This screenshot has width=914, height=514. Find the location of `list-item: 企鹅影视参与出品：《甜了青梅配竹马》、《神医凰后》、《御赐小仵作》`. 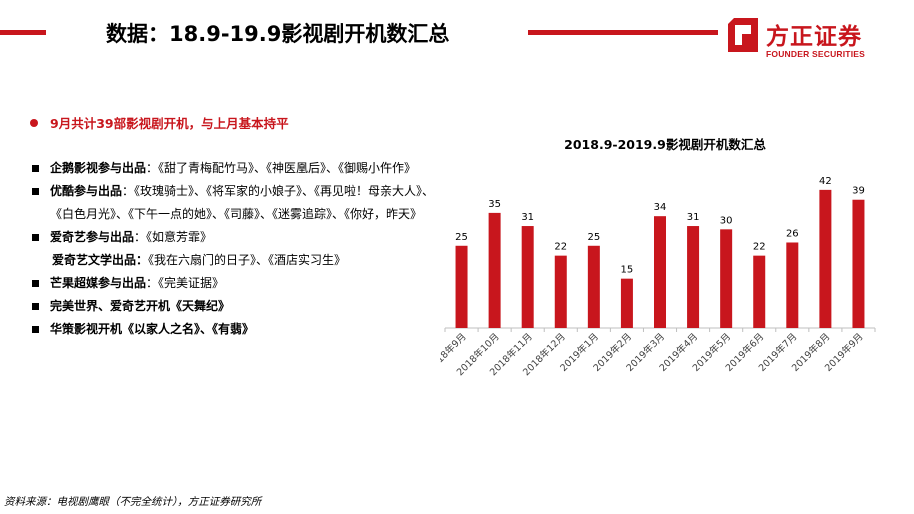

list-item: 企鹅影视参与出品：《甜了青梅配竹马》、《神医凰后》、《御赐小仵作》 is located at coordinates (237, 168).